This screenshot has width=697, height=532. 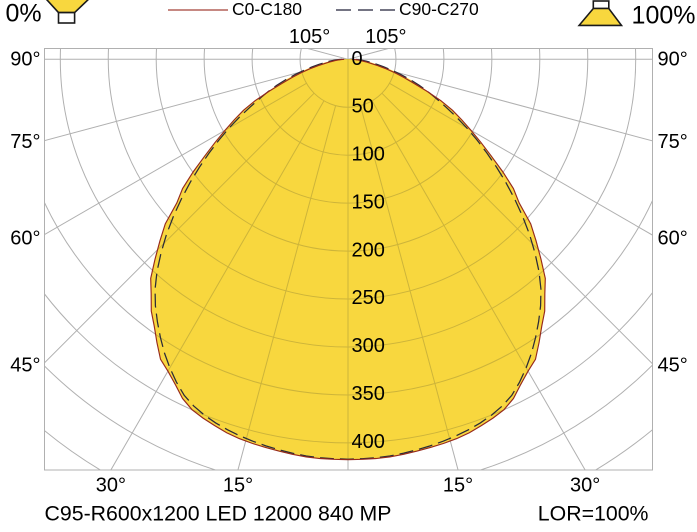 I want to click on svg-text: C0-C180, so click(x=267, y=9).